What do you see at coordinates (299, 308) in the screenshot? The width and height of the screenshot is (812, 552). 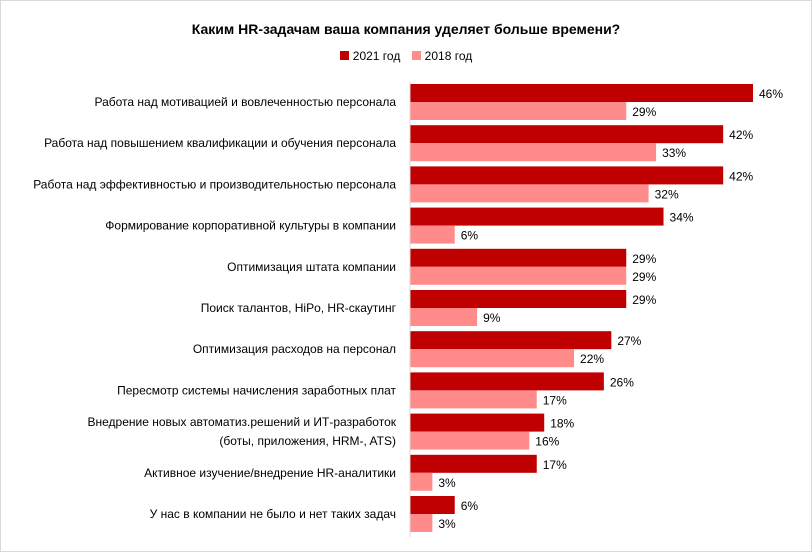 I see `category-label: Поиск талантов, HiPo, HR-скаутинг` at bounding box center [299, 308].